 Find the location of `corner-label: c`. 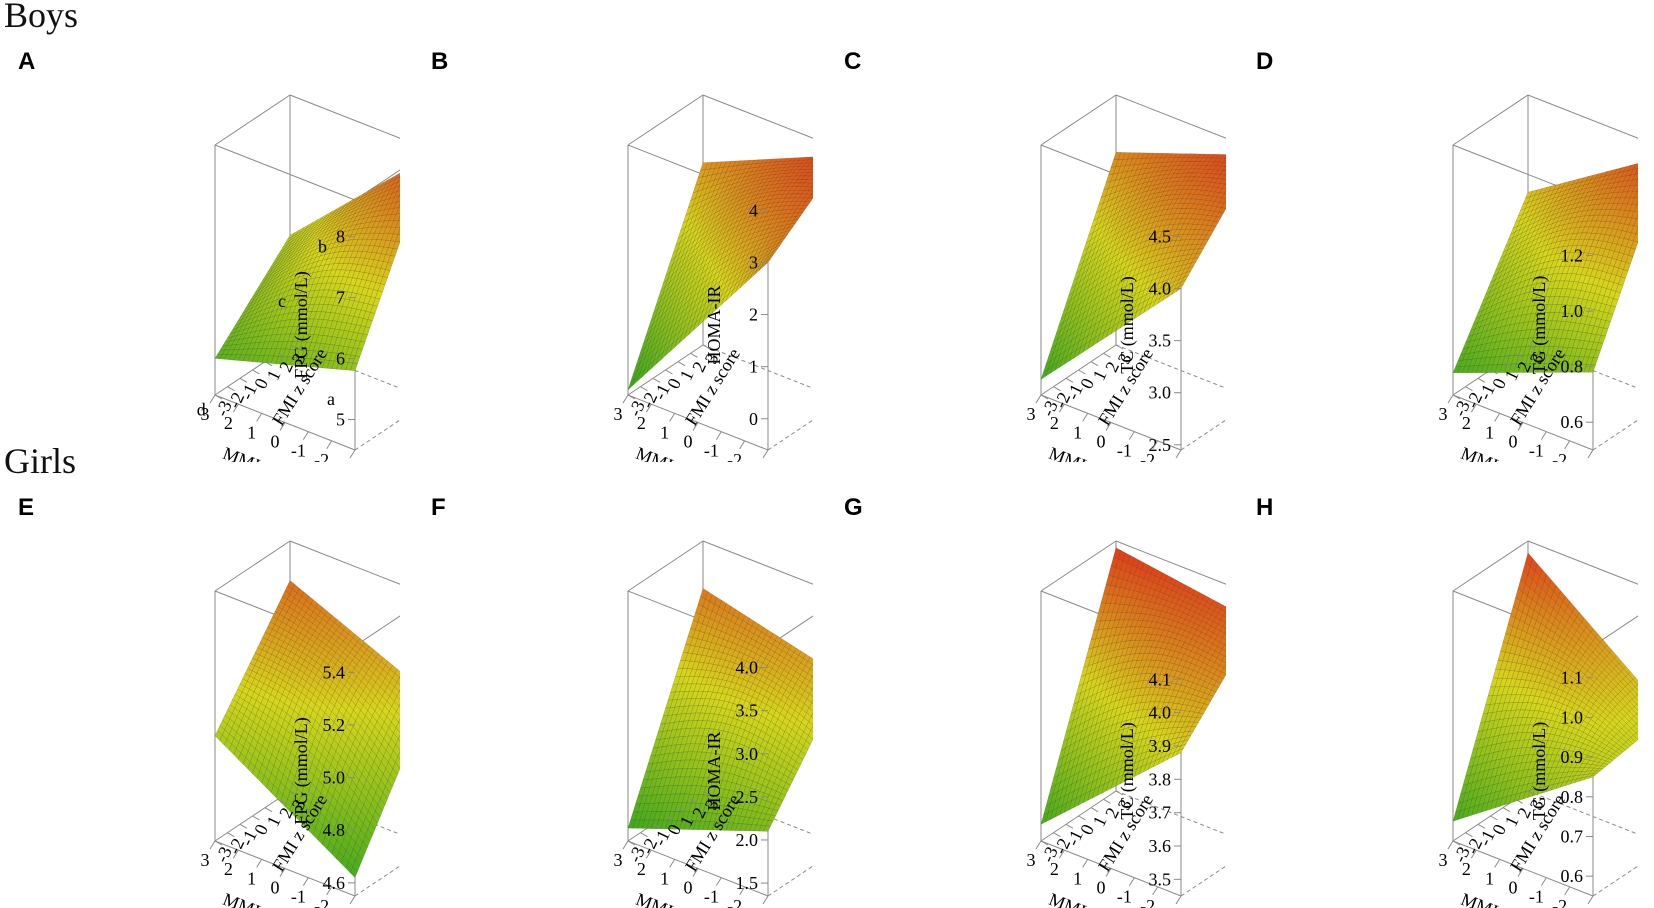

corner-label: c is located at coordinates (282, 301).